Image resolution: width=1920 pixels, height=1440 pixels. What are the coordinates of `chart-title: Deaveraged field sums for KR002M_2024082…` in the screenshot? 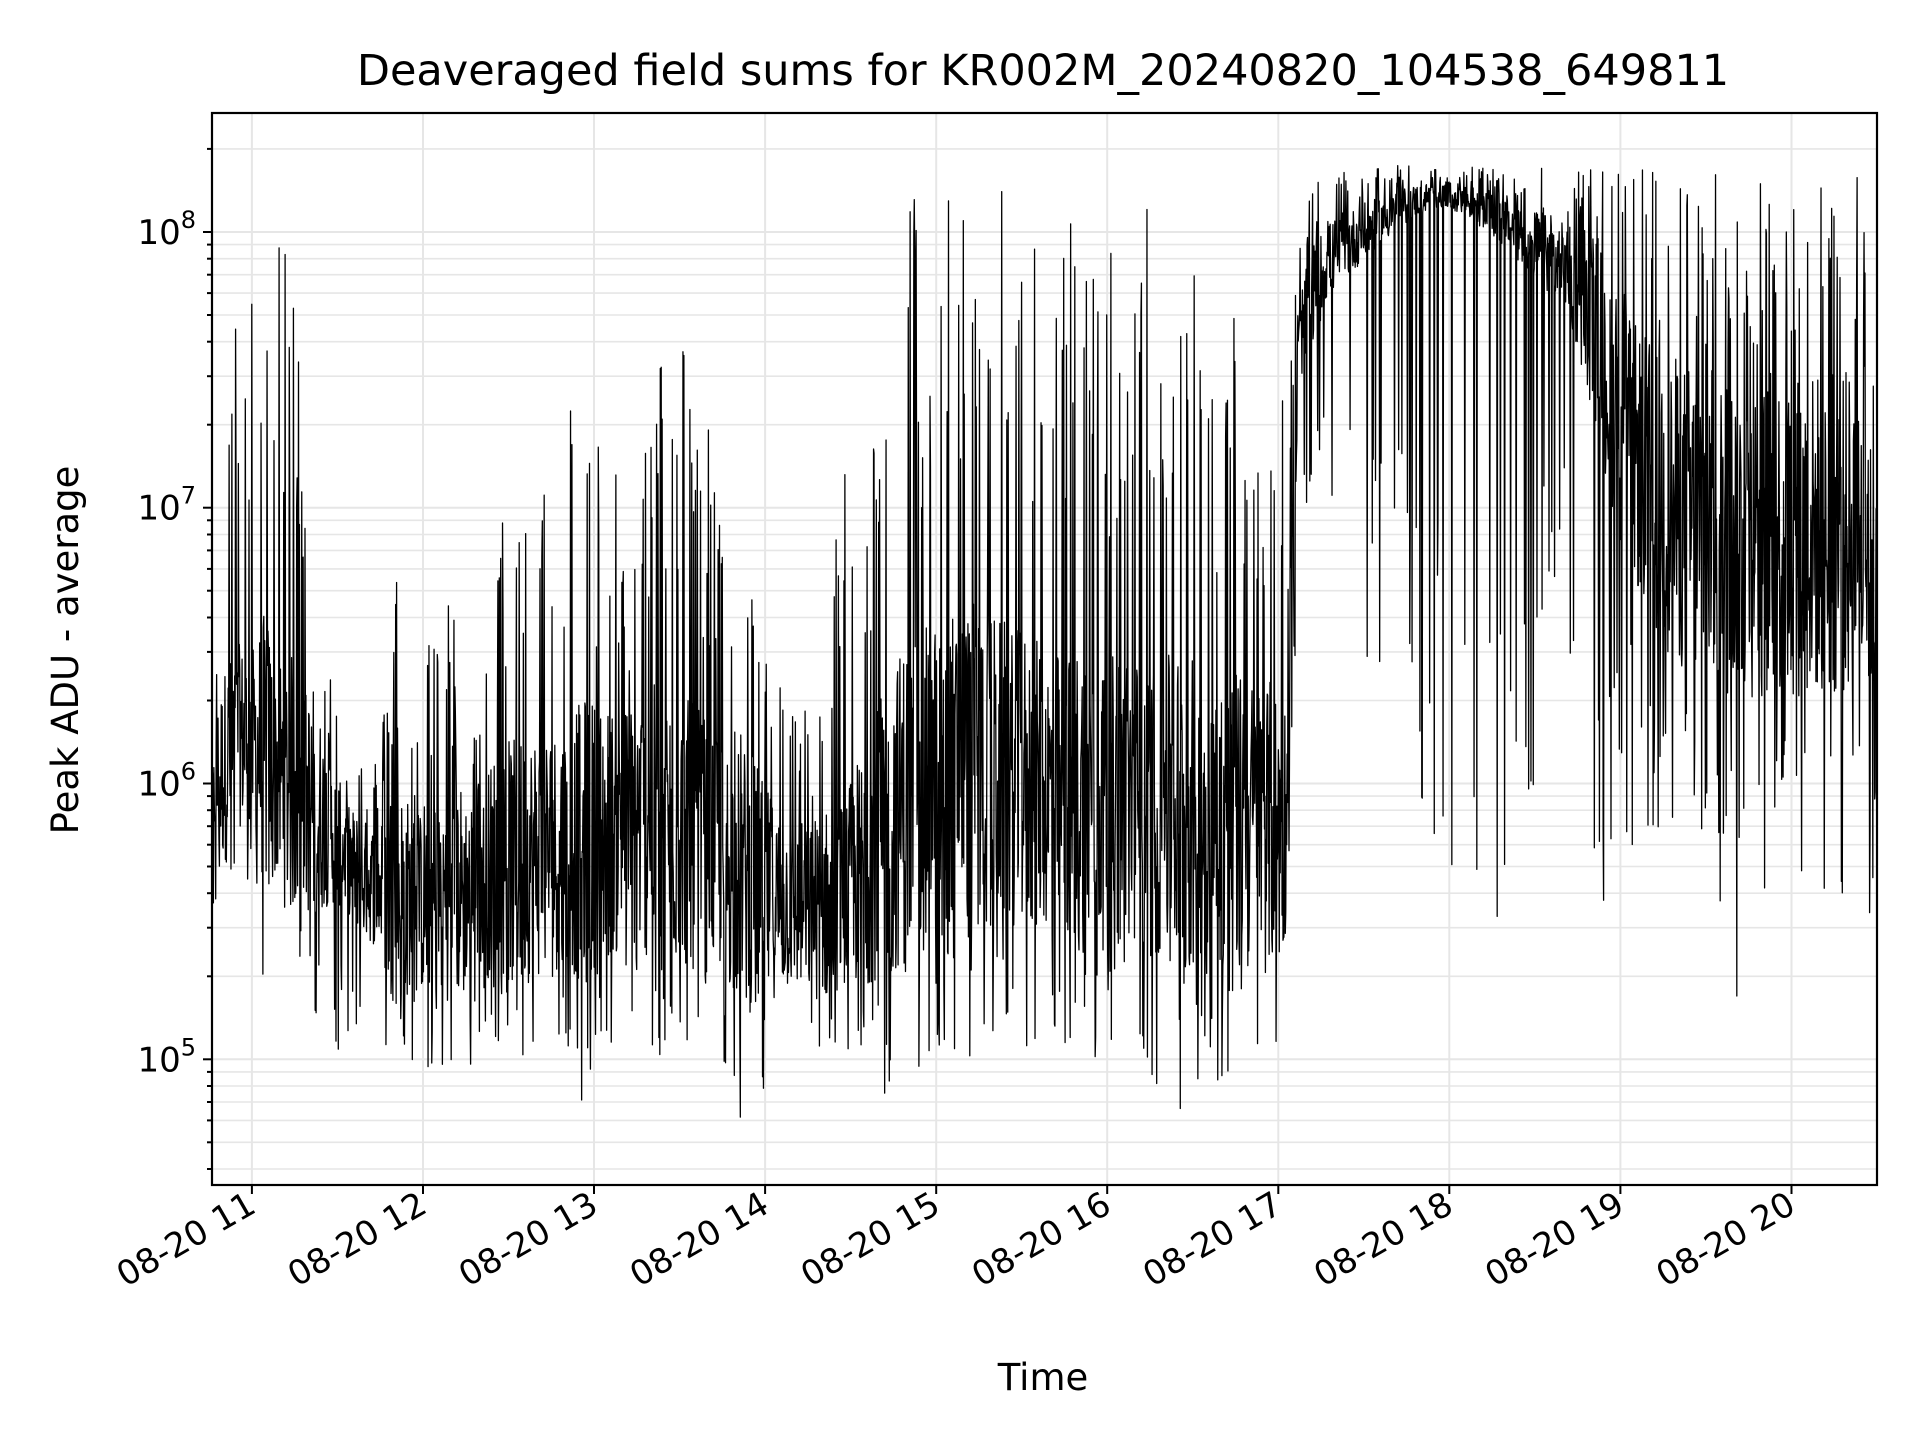 It's located at (1043, 71).